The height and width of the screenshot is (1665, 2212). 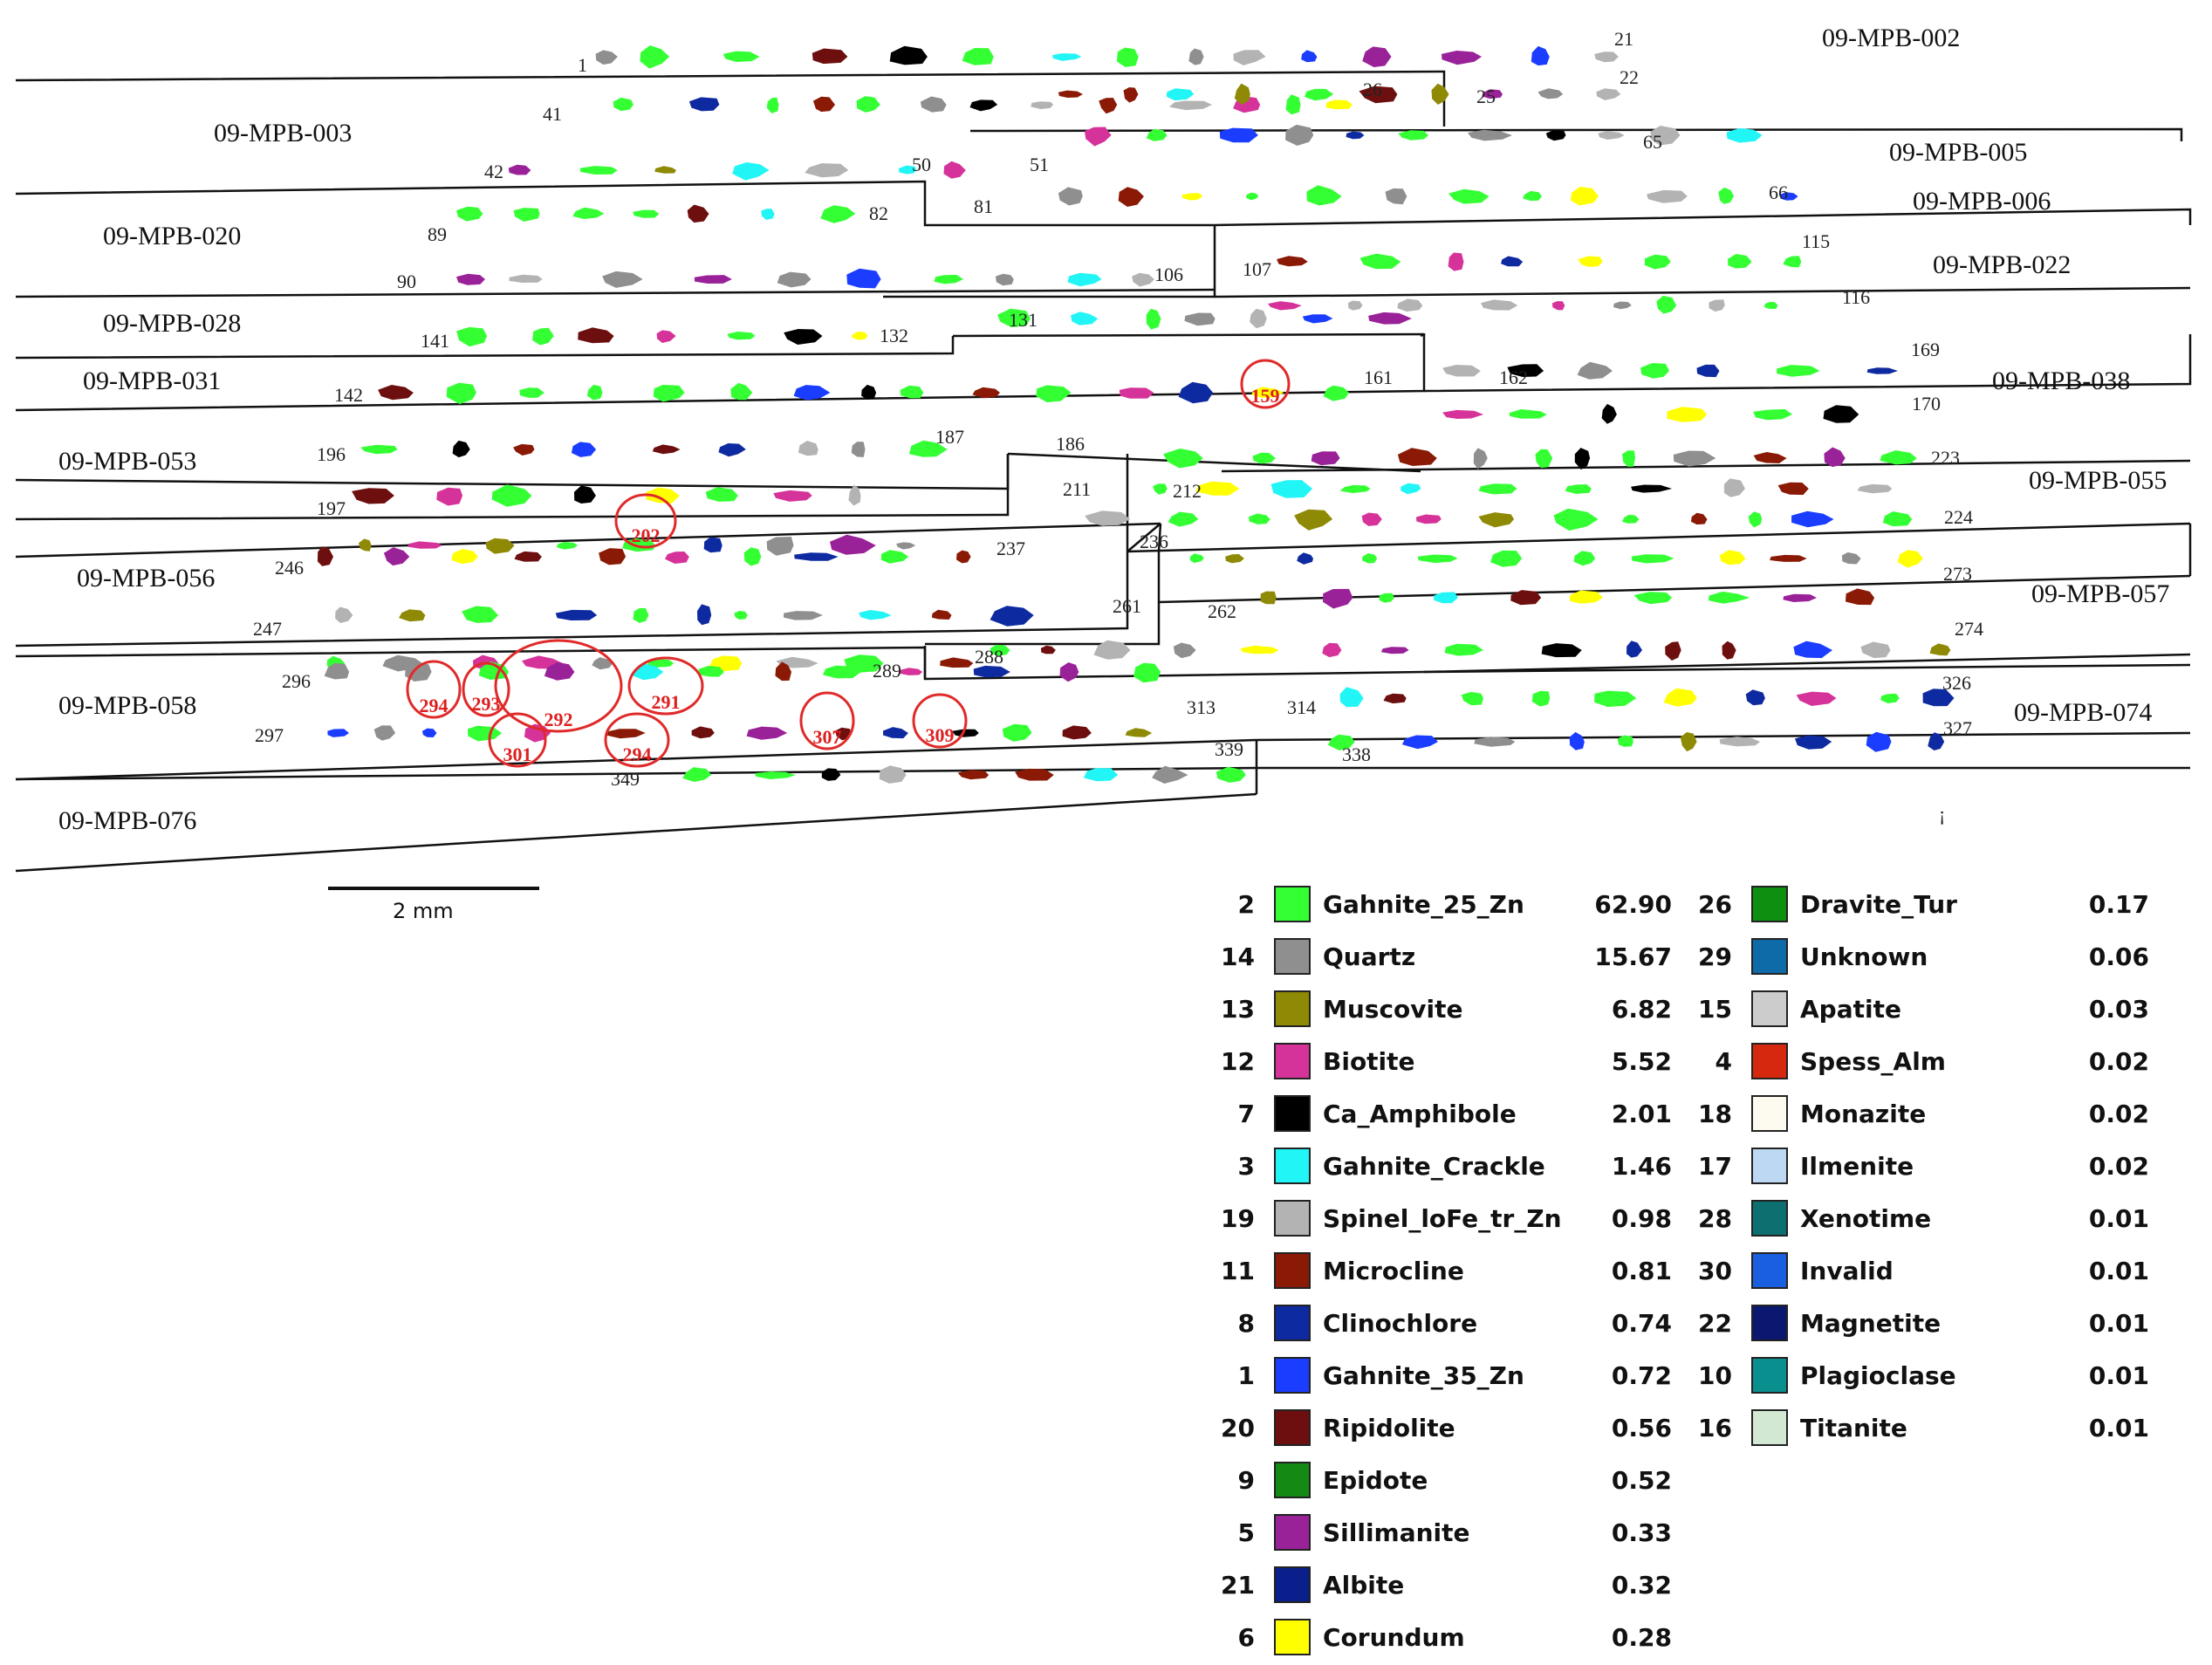 I want to click on legend-id: 14, so click(x=1238, y=956).